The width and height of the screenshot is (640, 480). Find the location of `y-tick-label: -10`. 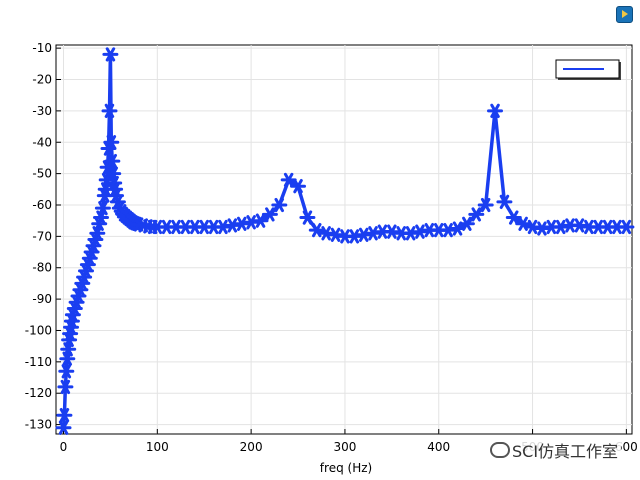

y-tick-label: -10 is located at coordinates (42, 48).